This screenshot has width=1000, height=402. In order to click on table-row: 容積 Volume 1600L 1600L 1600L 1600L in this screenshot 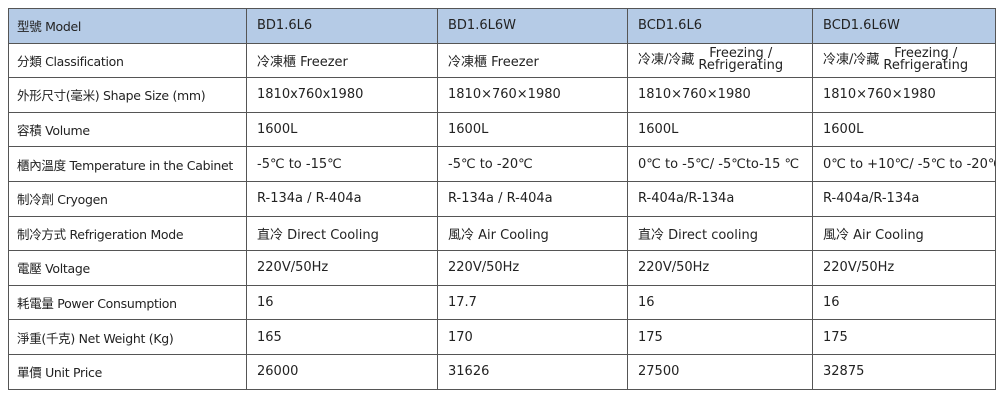, I will do `click(502, 129)`.